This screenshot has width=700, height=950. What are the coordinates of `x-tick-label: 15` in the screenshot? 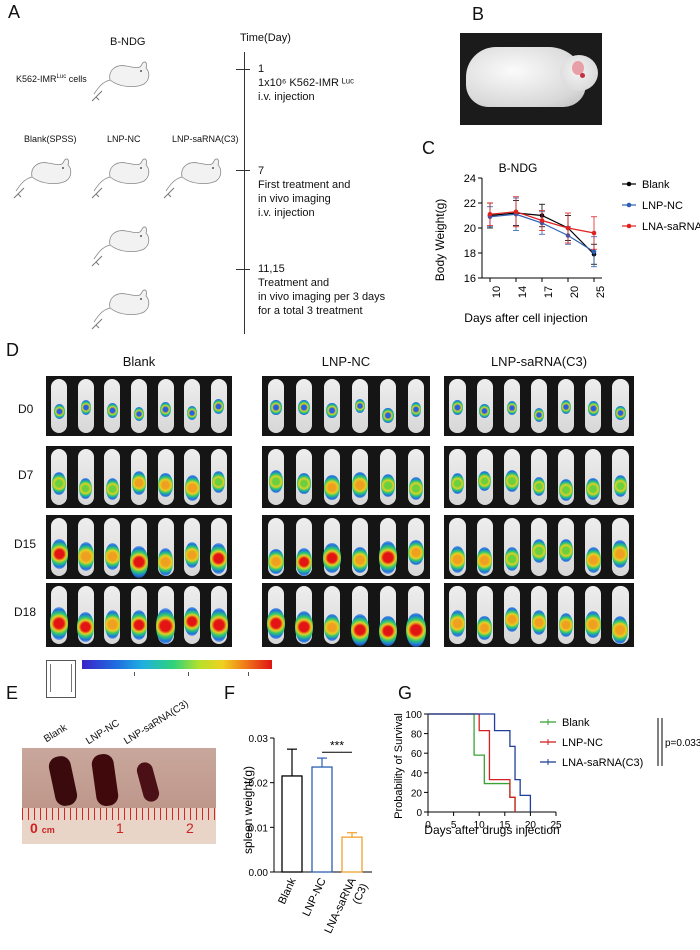 It's located at (505, 825).